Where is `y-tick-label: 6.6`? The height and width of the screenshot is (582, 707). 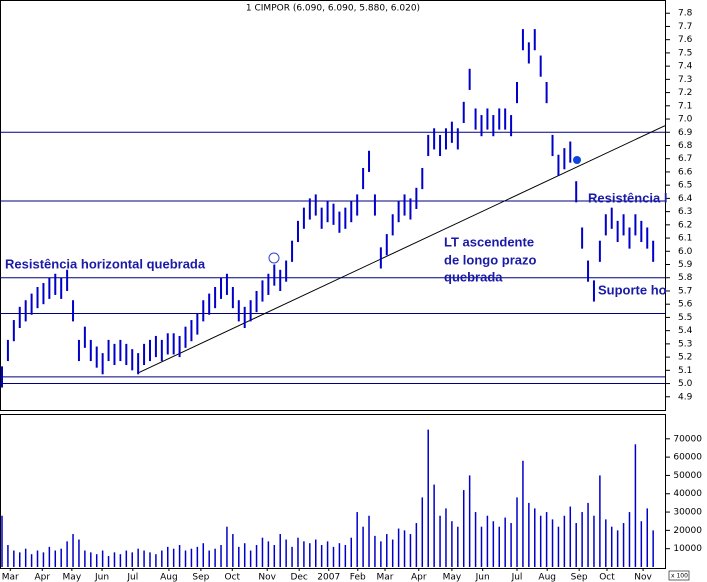 y-tick-label: 6.6 is located at coordinates (685, 172).